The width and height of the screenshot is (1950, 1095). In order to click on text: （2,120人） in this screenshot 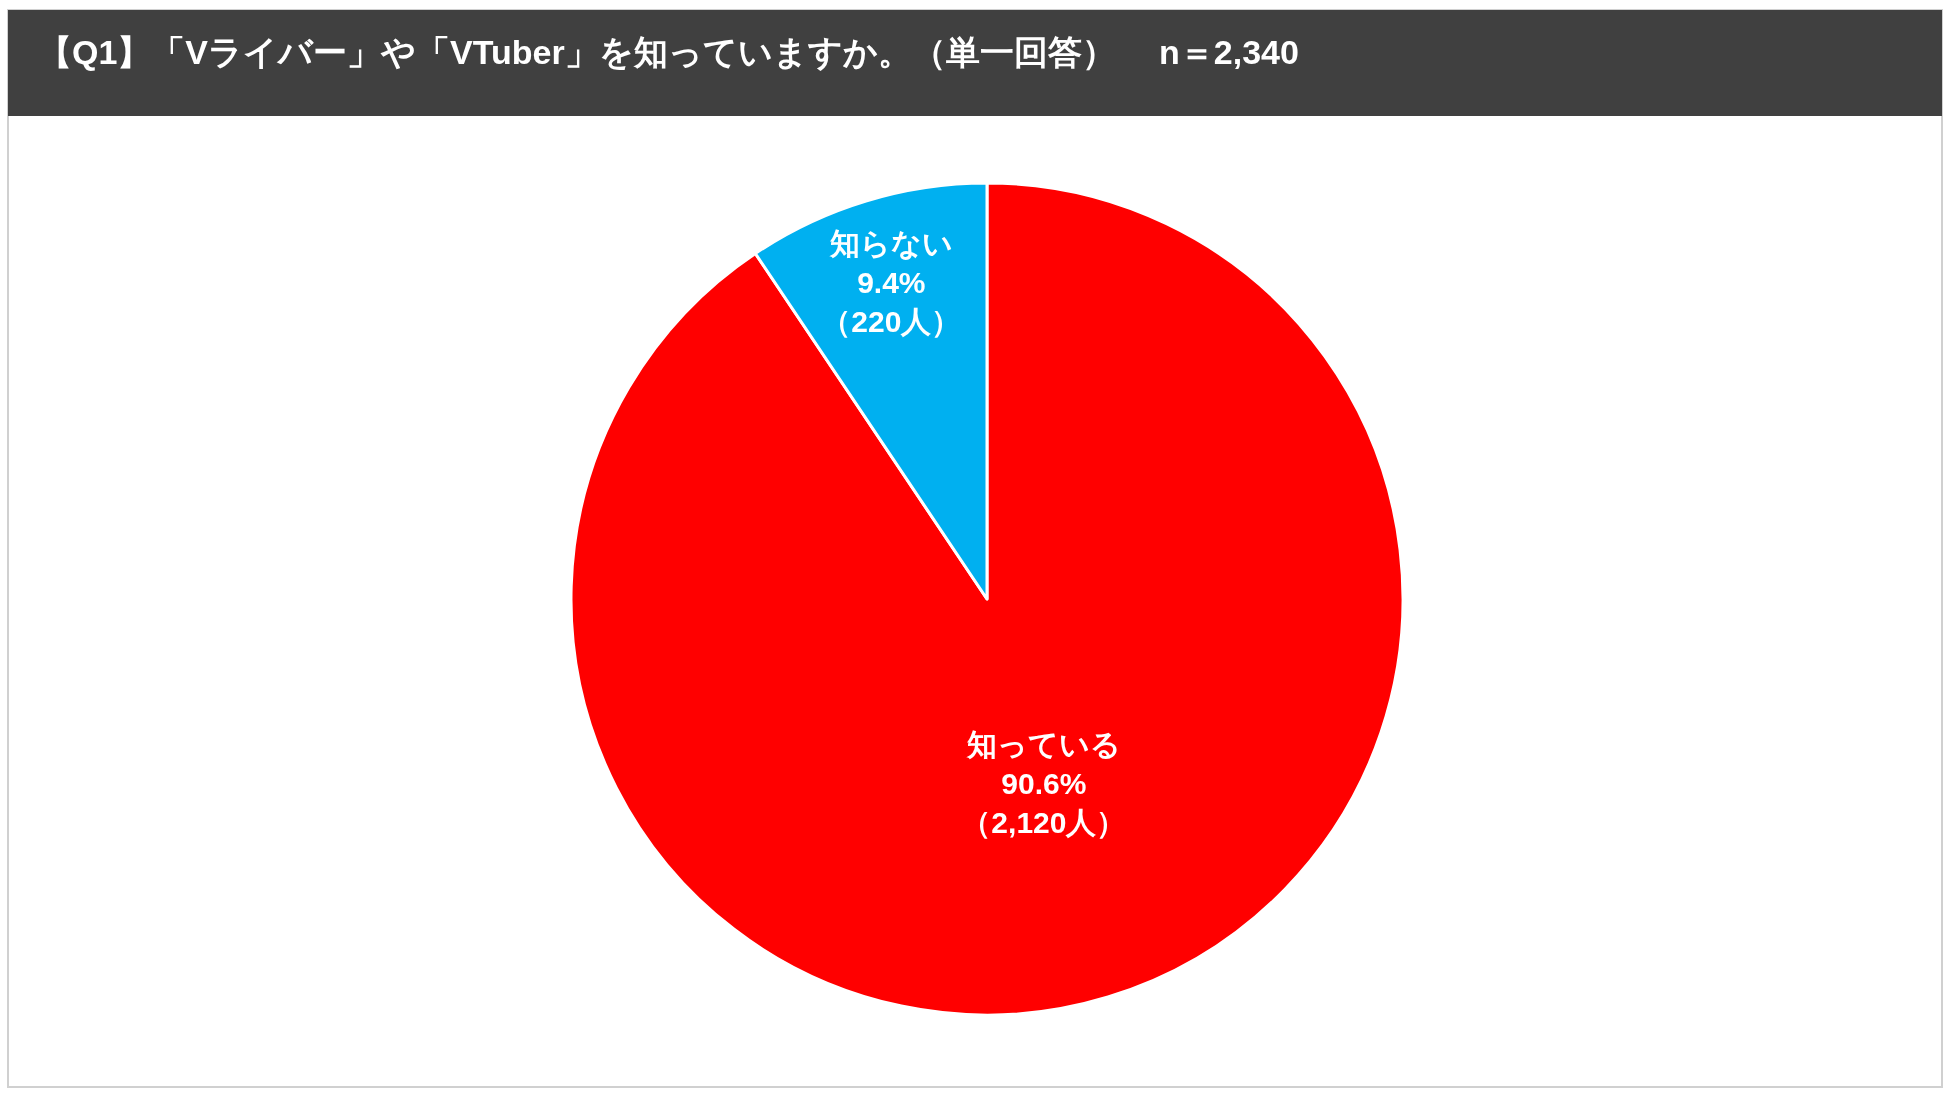, I will do `click(1044, 822)`.